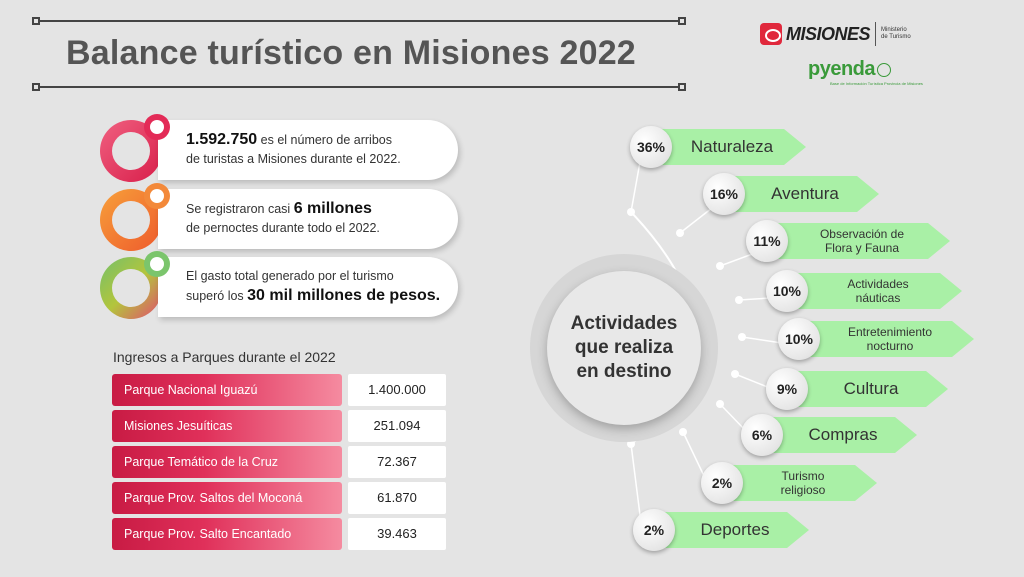 Image resolution: width=1024 pixels, height=577 pixels. I want to click on park-value: 72.367, so click(397, 462).